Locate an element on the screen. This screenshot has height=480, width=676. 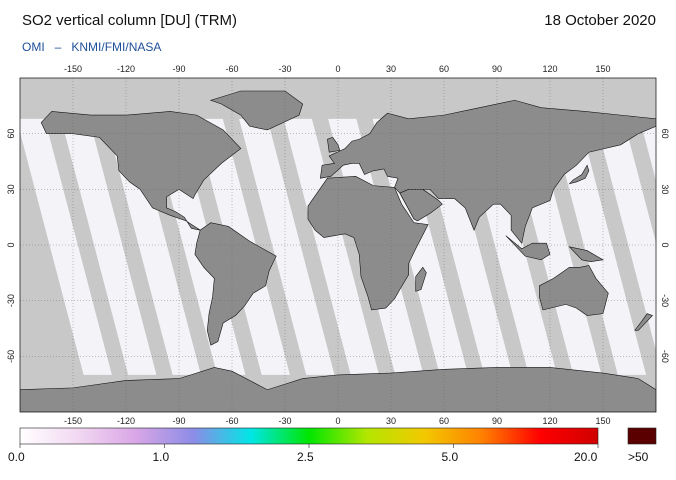
colorbar-over-swatch is located at coordinates (642, 436).